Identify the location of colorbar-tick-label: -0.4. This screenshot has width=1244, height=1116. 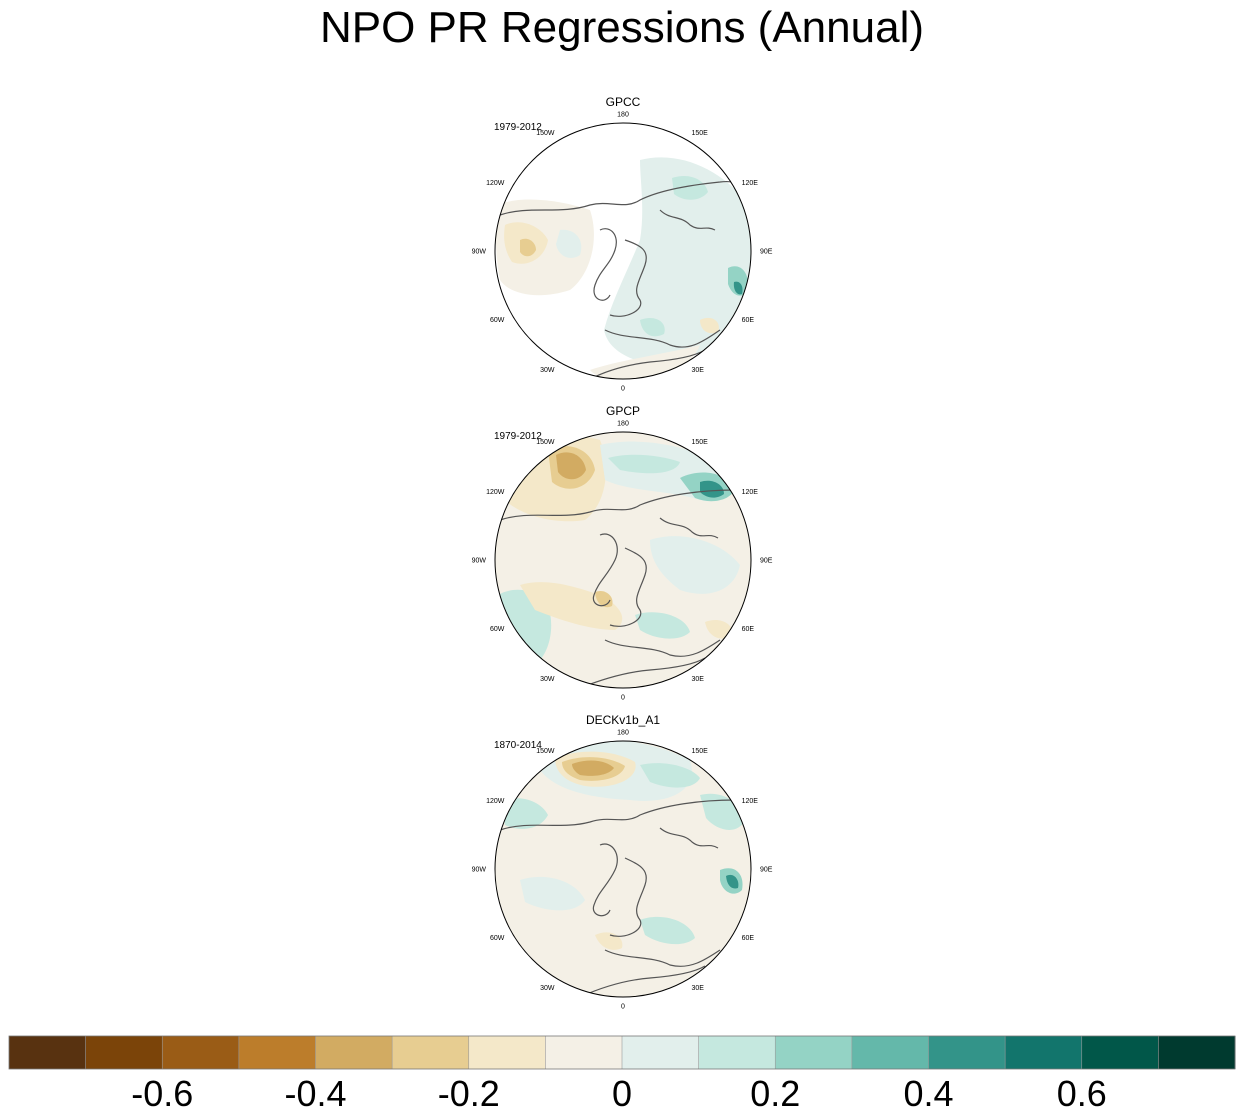
(315, 1093).